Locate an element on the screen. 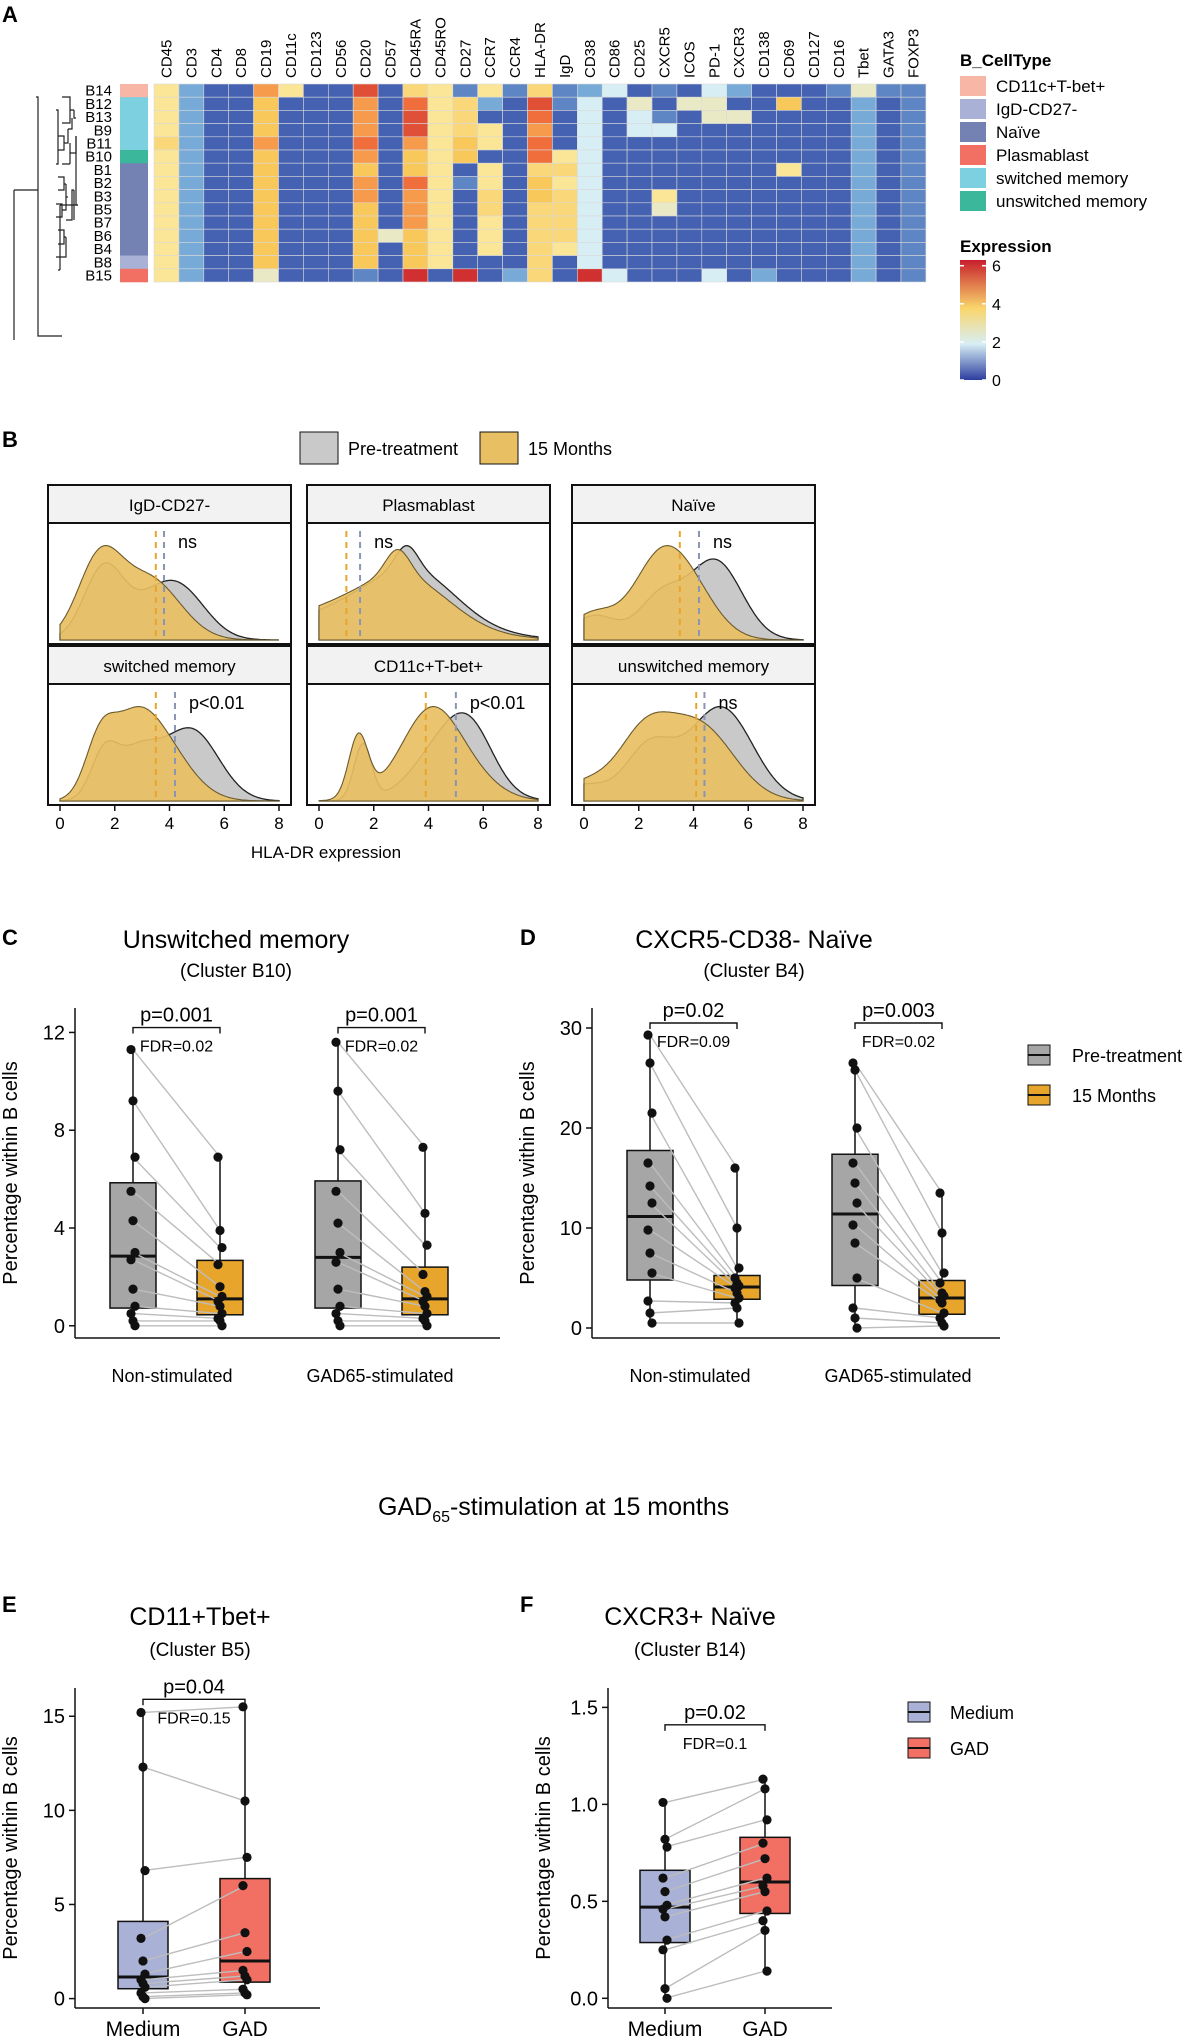 This screenshot has height=2041, width=1193. x-tick-label: 2 is located at coordinates (114, 823).